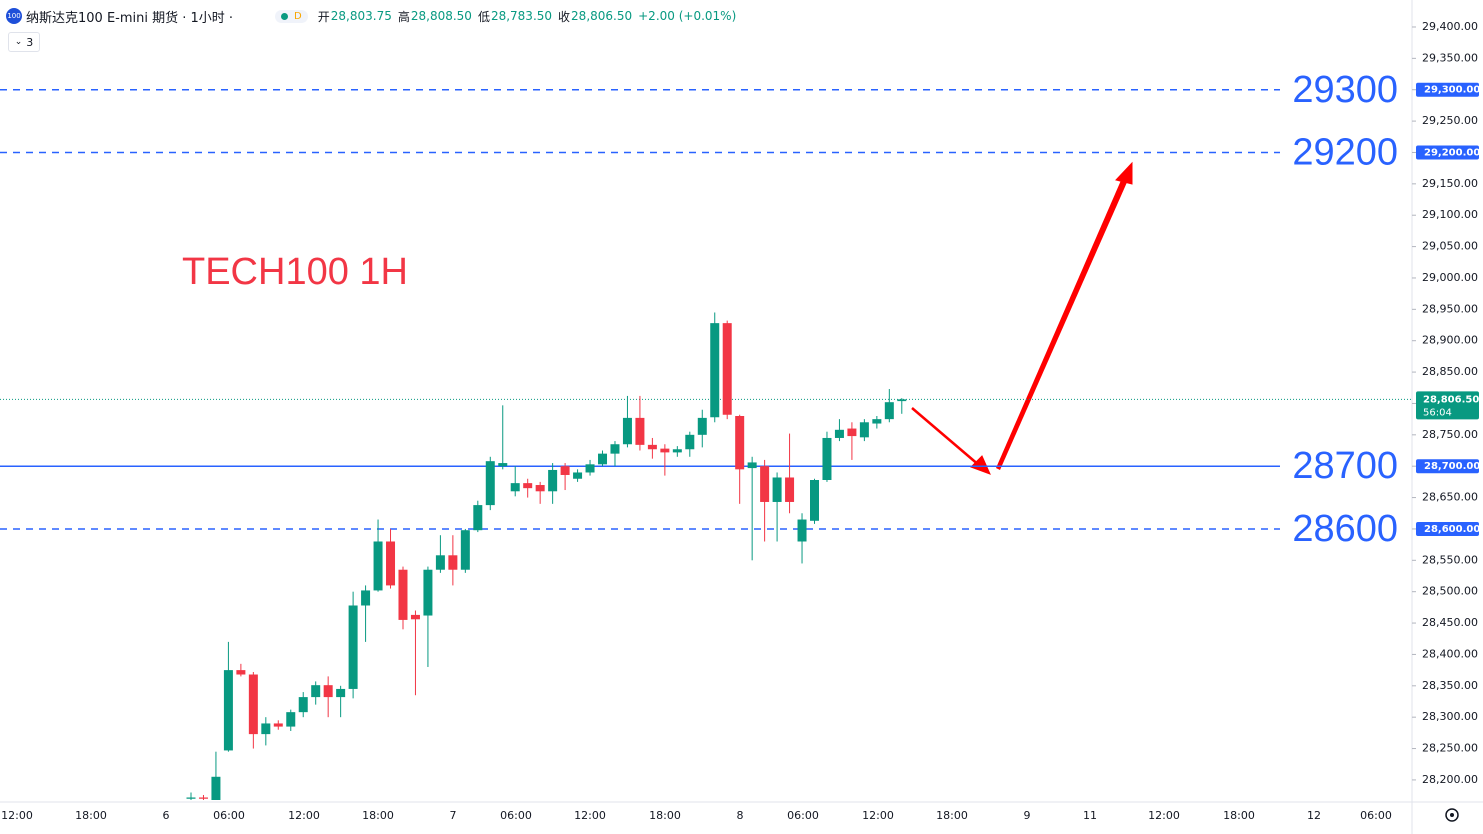  What do you see at coordinates (564, 16) in the screenshot?
I see `close-label: 收` at bounding box center [564, 16].